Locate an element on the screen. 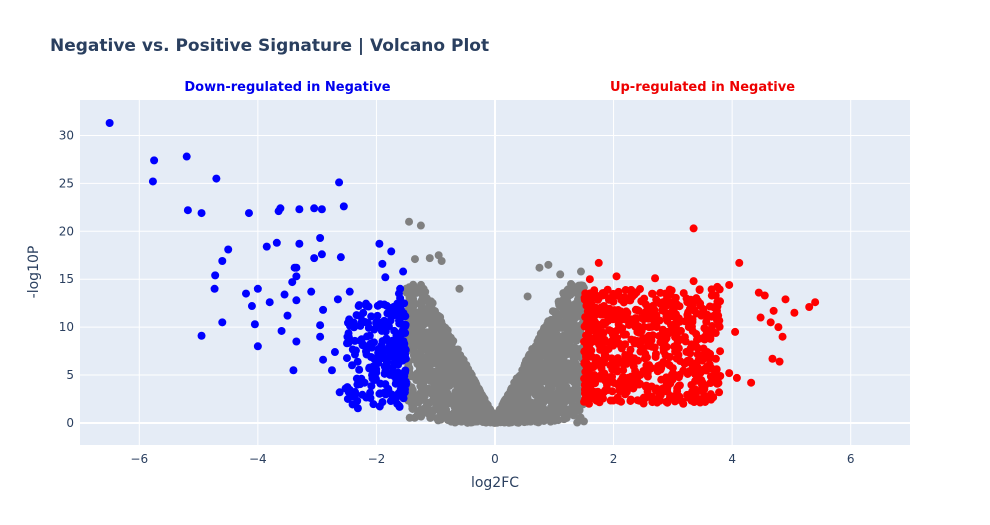  x-tick-label: 4 is located at coordinates (732, 459).